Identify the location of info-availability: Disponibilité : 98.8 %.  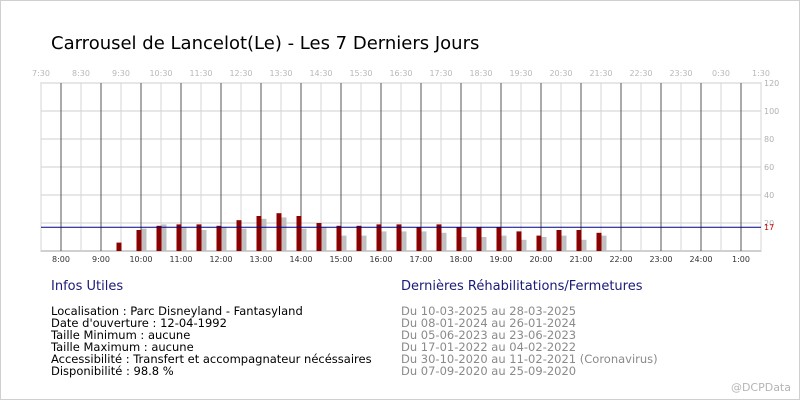
(112, 371).